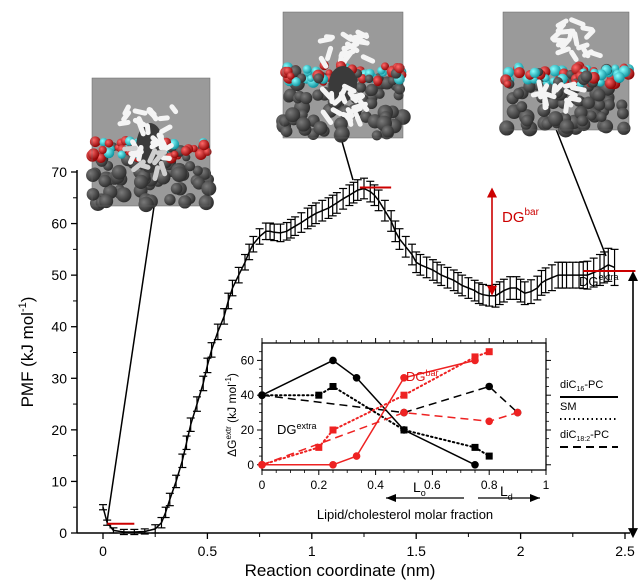 This screenshot has width=639, height=581. What do you see at coordinates (489, 485) in the screenshot?
I see `inset-x-tick-label: 0.8` at bounding box center [489, 485].